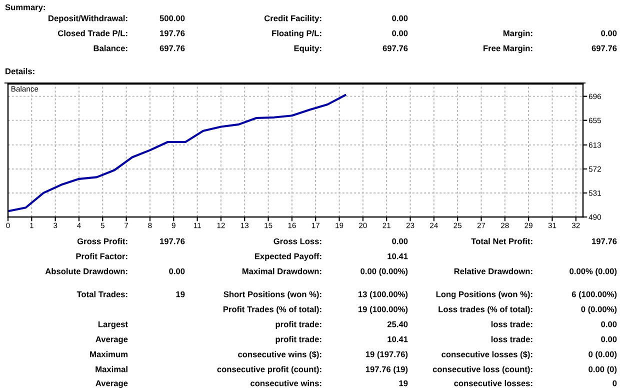  Describe the element at coordinates (280, 355) in the screenshot. I see `text: consecutive wins ($):` at that location.